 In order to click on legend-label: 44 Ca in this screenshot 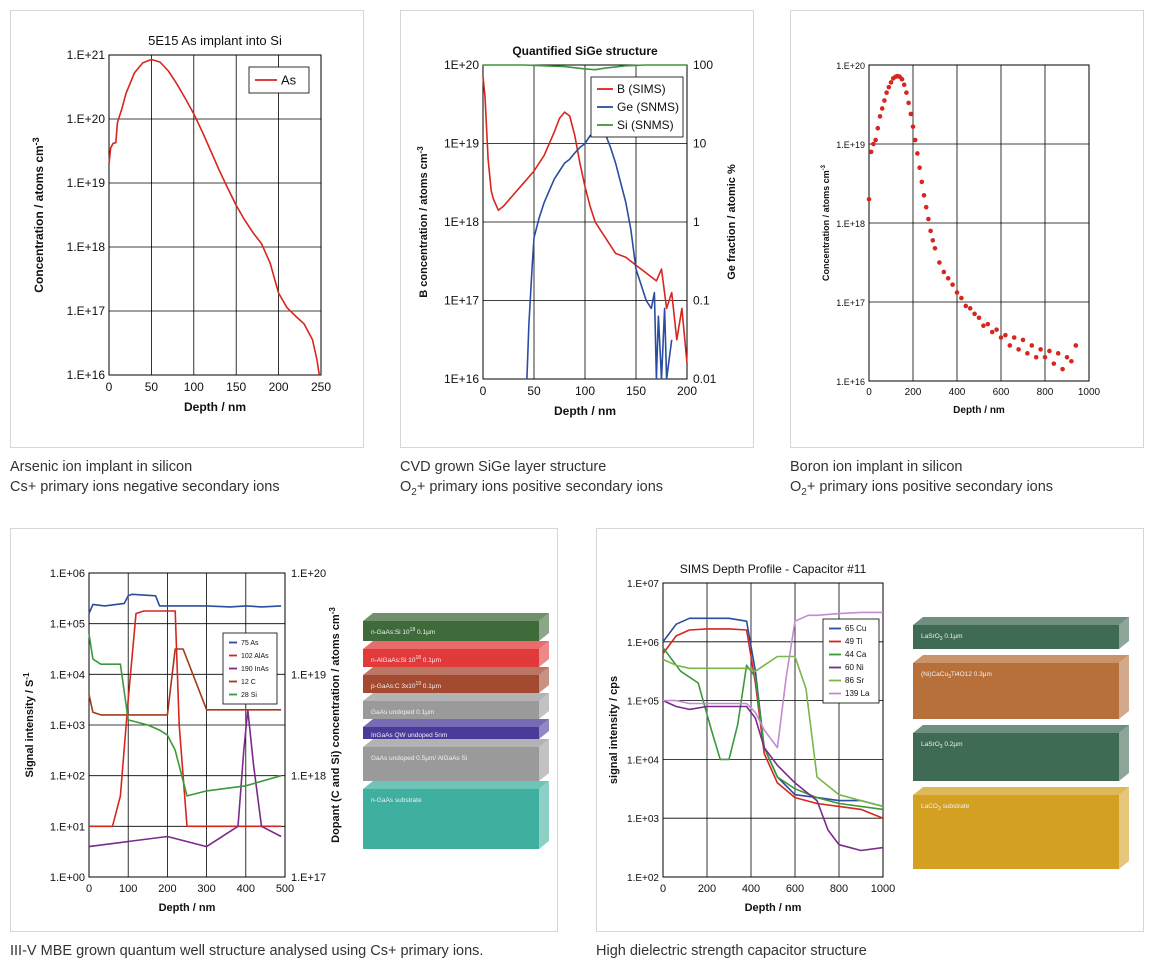, I will do `click(856, 654)`.